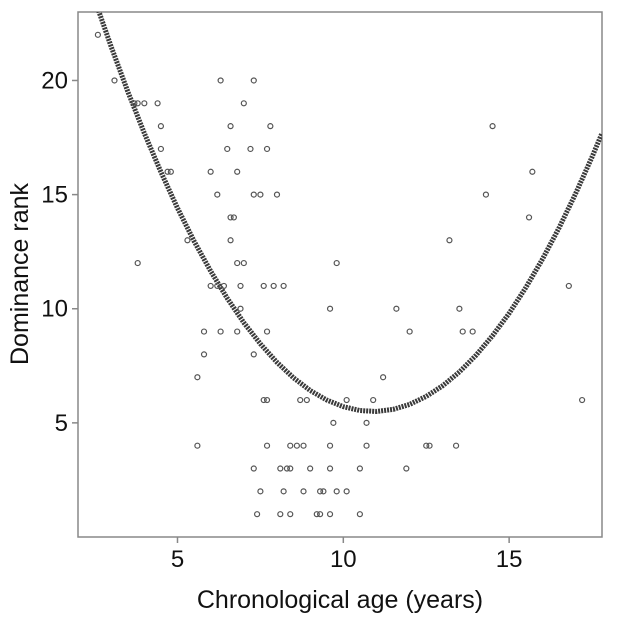 Image resolution: width=617 pixels, height=622 pixels. Describe the element at coordinates (340, 600) in the screenshot. I see `x-axis-label: Chronological age (years)` at that location.